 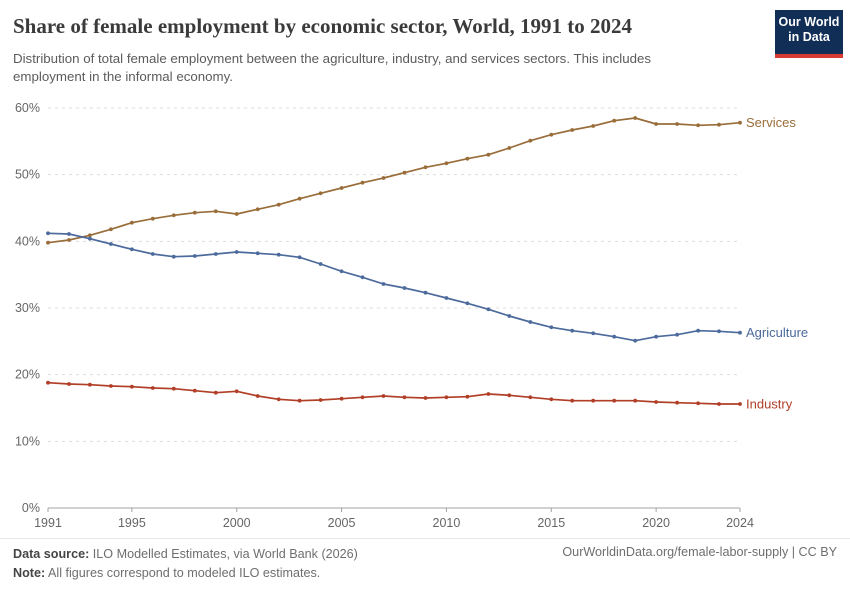 What do you see at coordinates (771, 122) in the screenshot?
I see `series-end-label-services: Services` at bounding box center [771, 122].